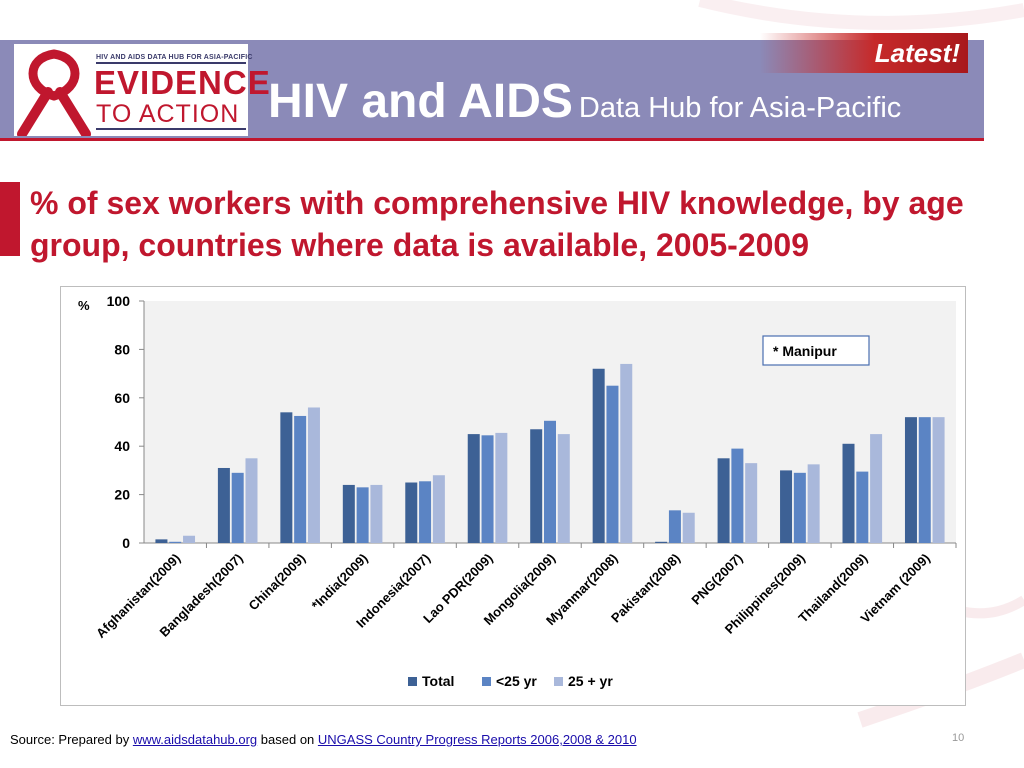  Describe the element at coordinates (805, 351) in the screenshot. I see `annotation-label: * Manipur` at that location.